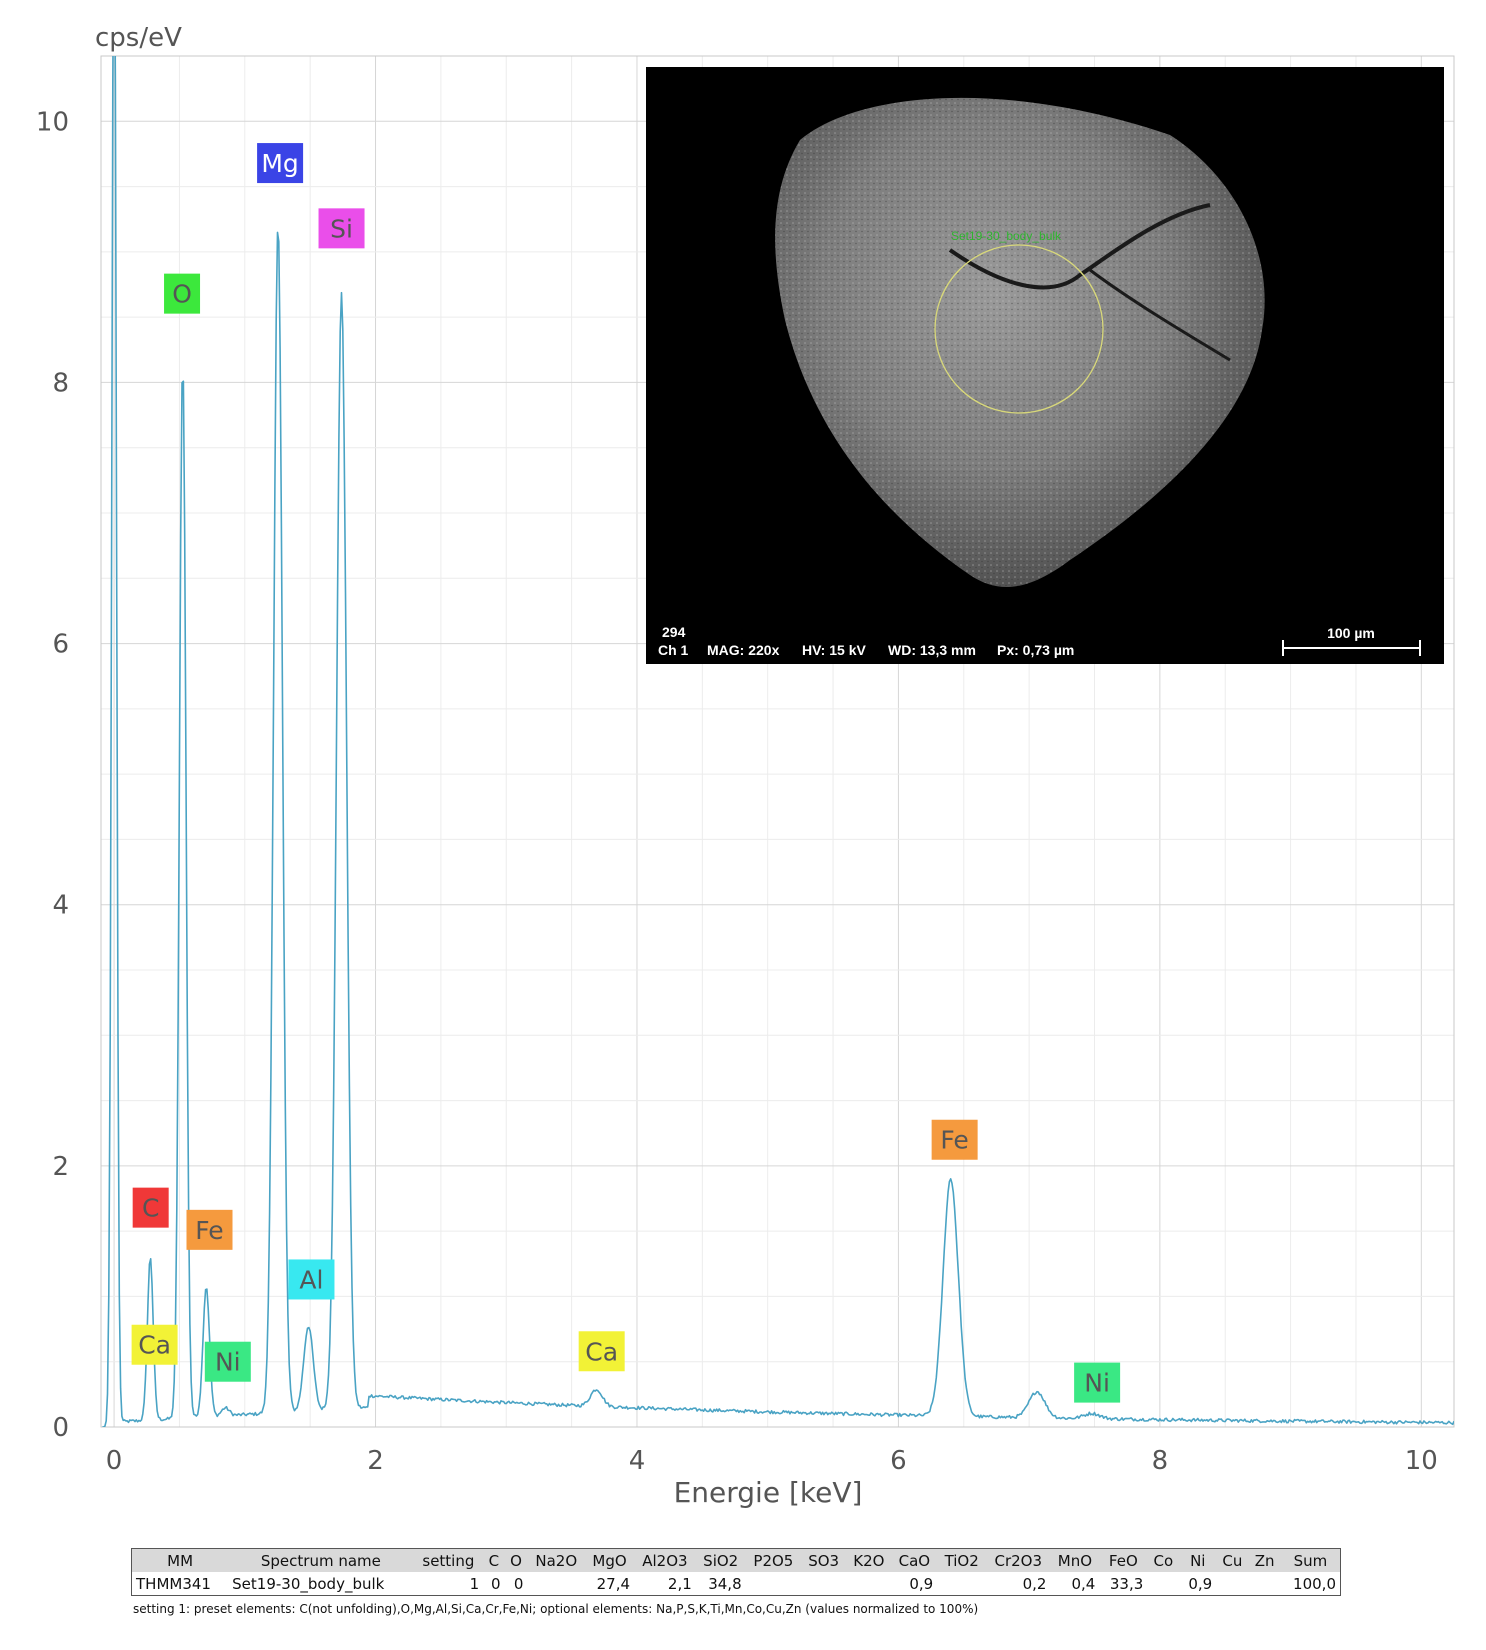  What do you see at coordinates (1018, 1560) in the screenshot?
I see `table-header-cell: Cr2O3` at bounding box center [1018, 1560].